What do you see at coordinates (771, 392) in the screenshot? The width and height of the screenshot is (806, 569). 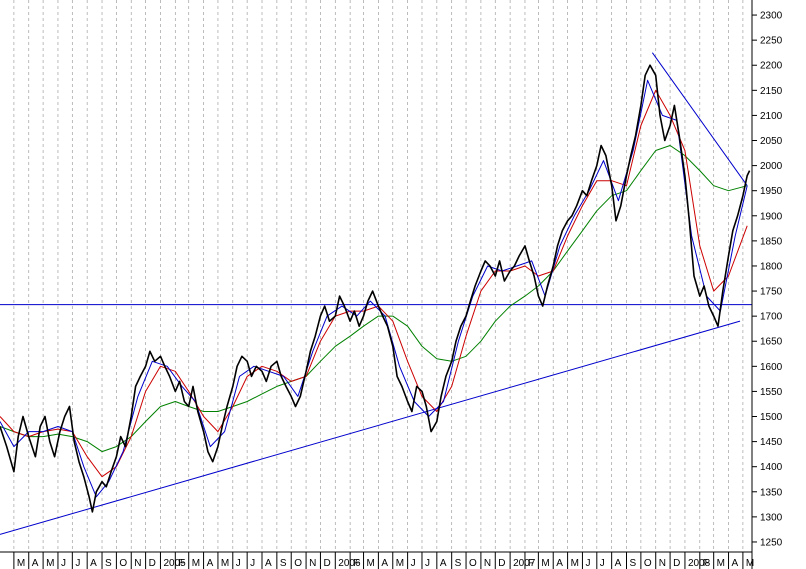 I see `y-tick-label-6: 1550` at bounding box center [771, 392].